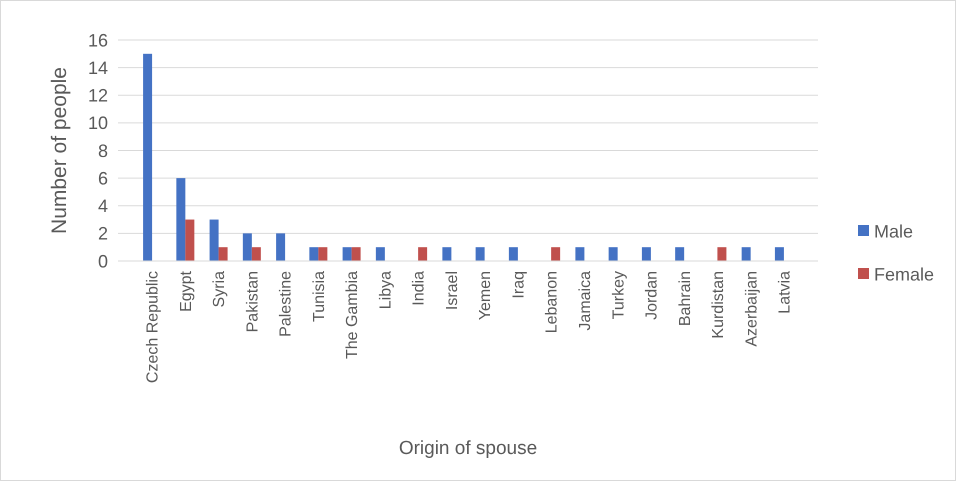 The image size is (964, 489). What do you see at coordinates (103, 234) in the screenshot?
I see `y-tick-label: 2` at bounding box center [103, 234].